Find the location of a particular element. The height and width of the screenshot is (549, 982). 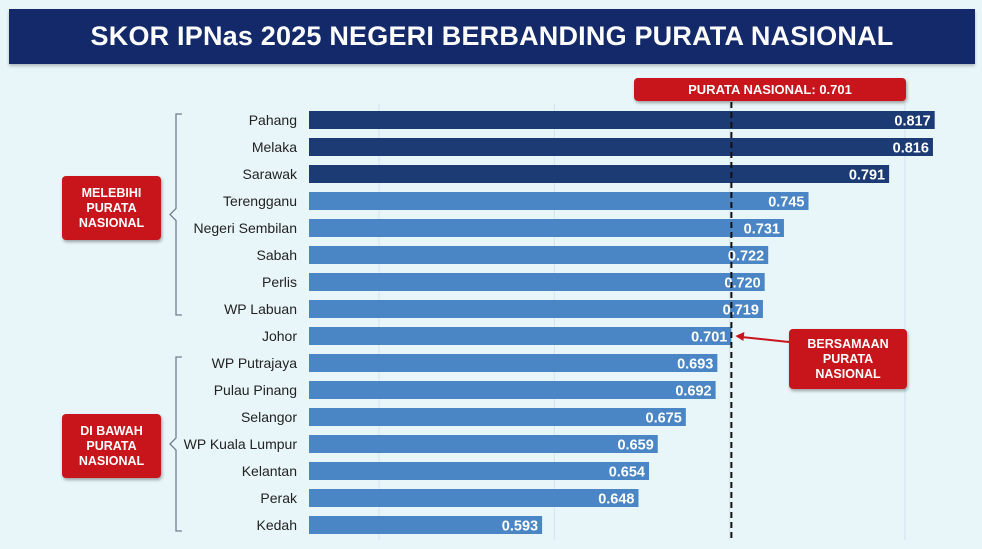

equal-average-label: BERSAMAAN PURATA NASIONAL is located at coordinates (848, 359).